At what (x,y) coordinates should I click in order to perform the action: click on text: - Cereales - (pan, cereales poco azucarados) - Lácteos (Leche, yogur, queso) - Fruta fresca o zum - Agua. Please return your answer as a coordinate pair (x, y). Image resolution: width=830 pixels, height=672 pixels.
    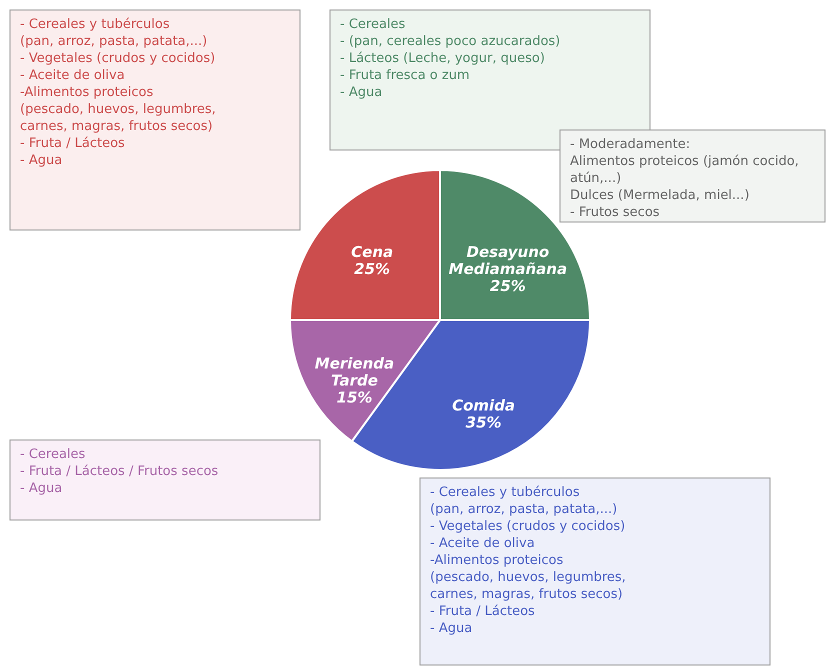
    Looking at the image, I should click on (450, 58).